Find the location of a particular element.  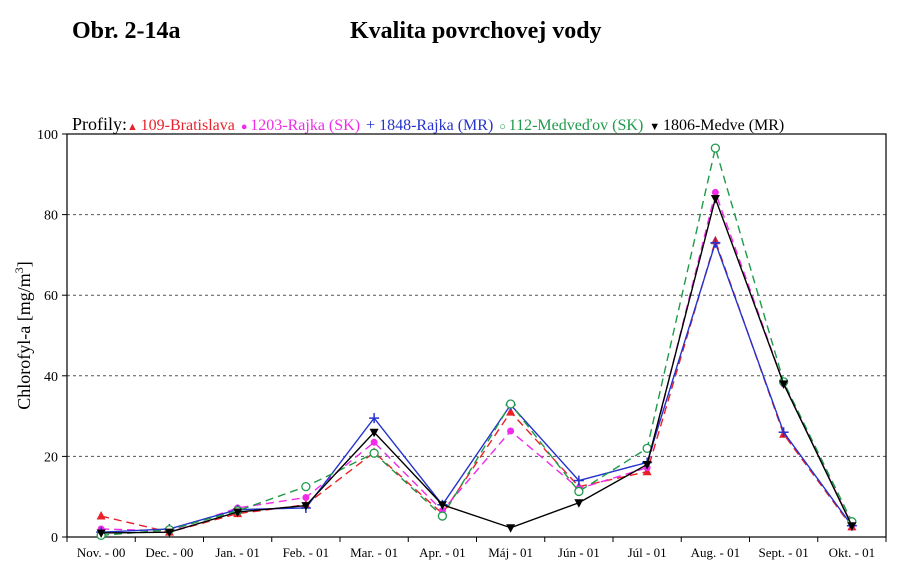

legend-item-4: ○ 112-Medveďov (SK) is located at coordinates (571, 125).